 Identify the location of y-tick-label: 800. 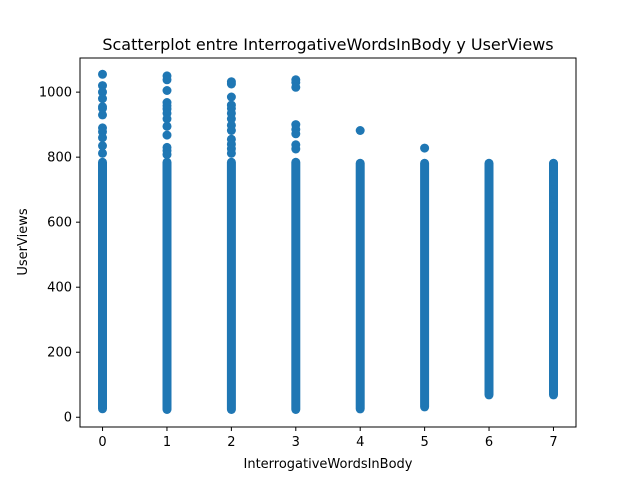
(59, 158).